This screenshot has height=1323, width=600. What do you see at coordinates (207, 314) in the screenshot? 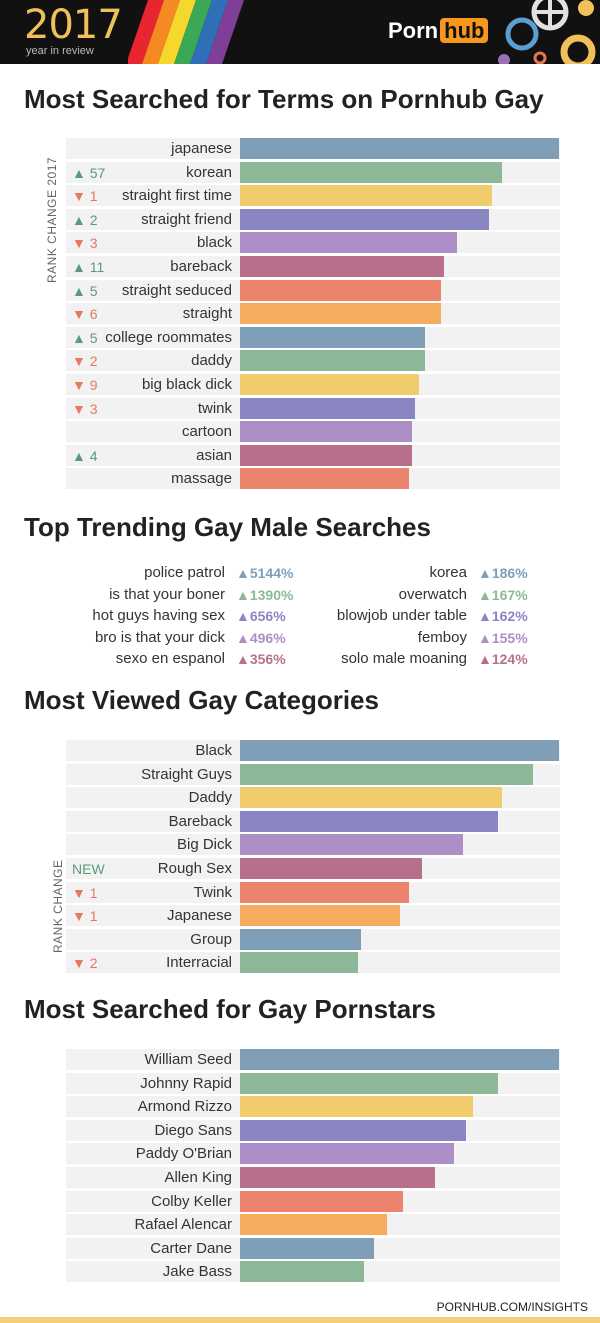
I see `bar-label: straight` at bounding box center [207, 314].